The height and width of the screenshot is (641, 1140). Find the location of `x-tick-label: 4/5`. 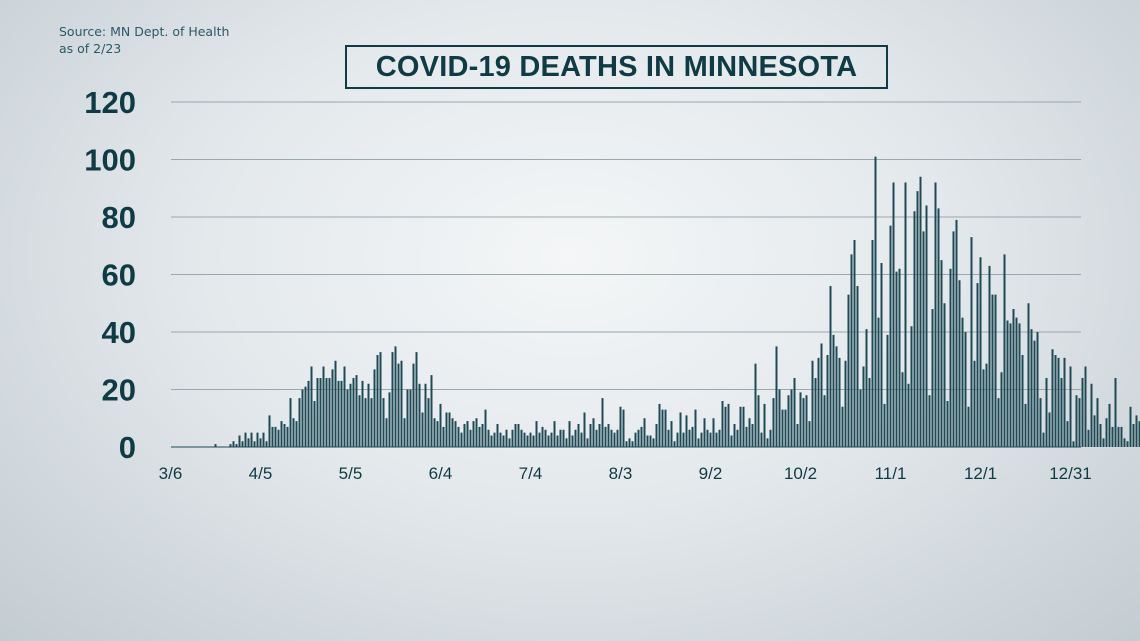

x-tick-label: 4/5 is located at coordinates (261, 473).